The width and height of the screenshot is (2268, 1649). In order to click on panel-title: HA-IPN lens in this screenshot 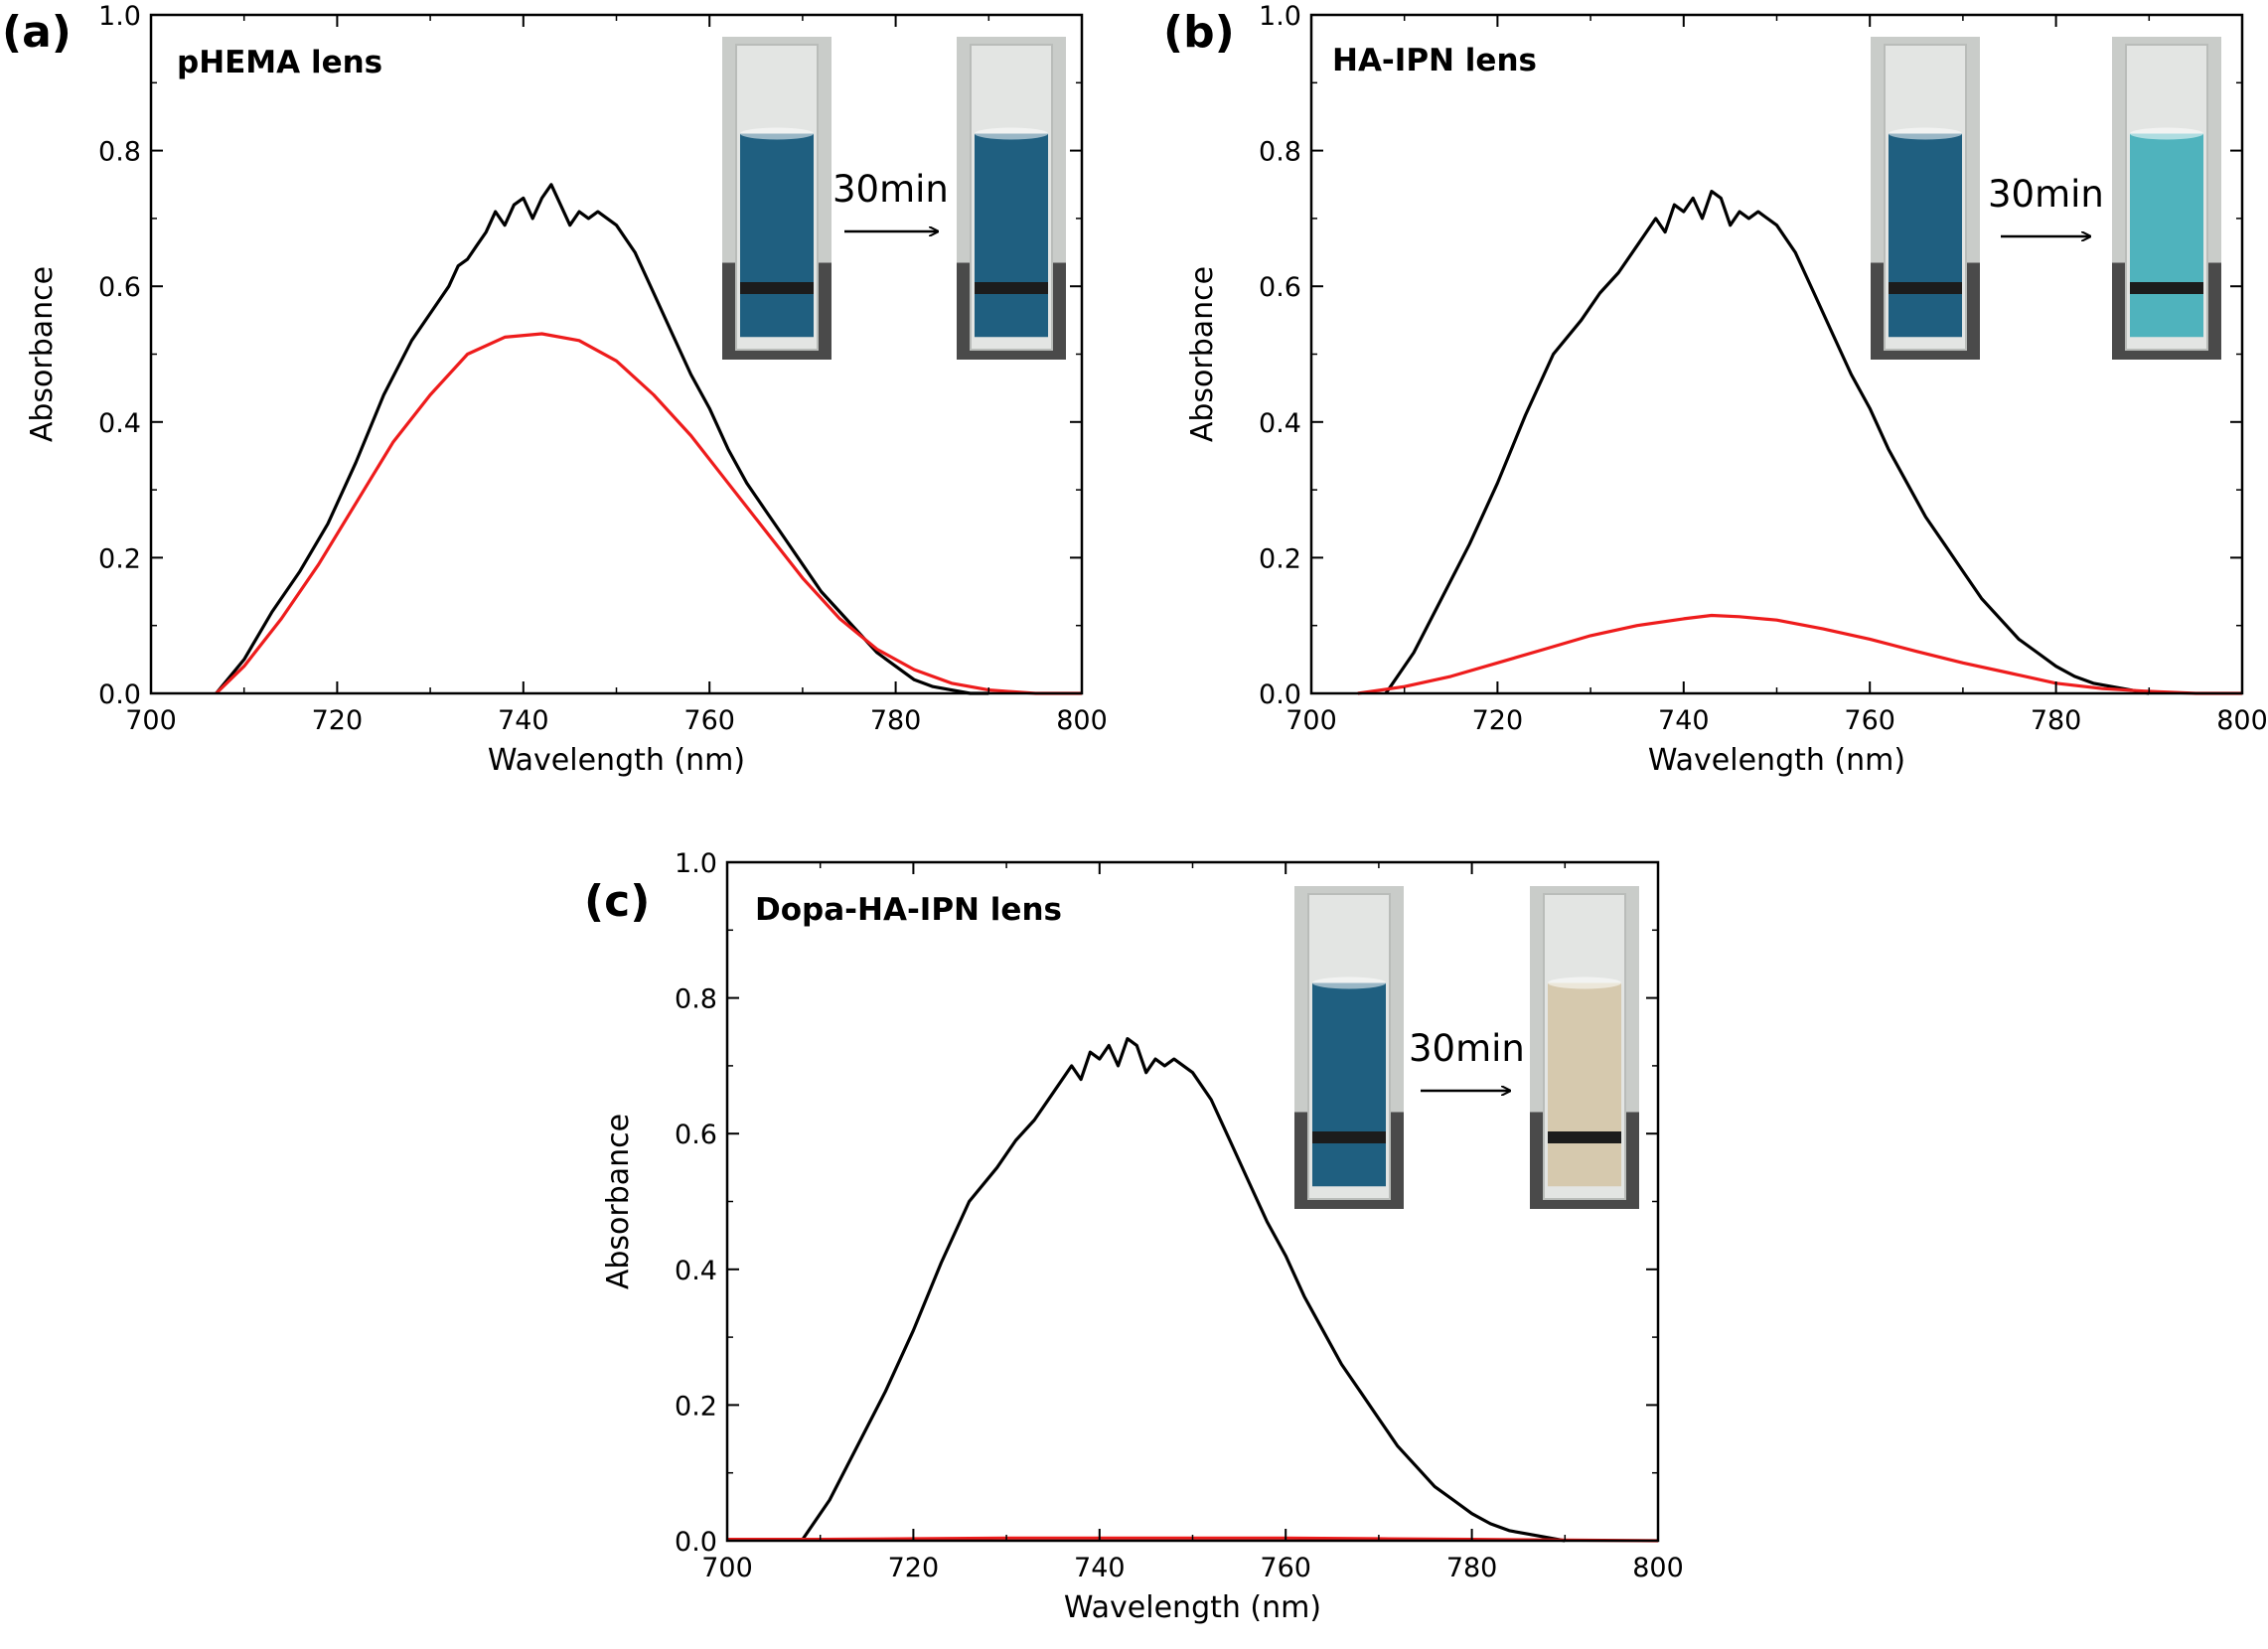, I will do `click(1434, 60)`.